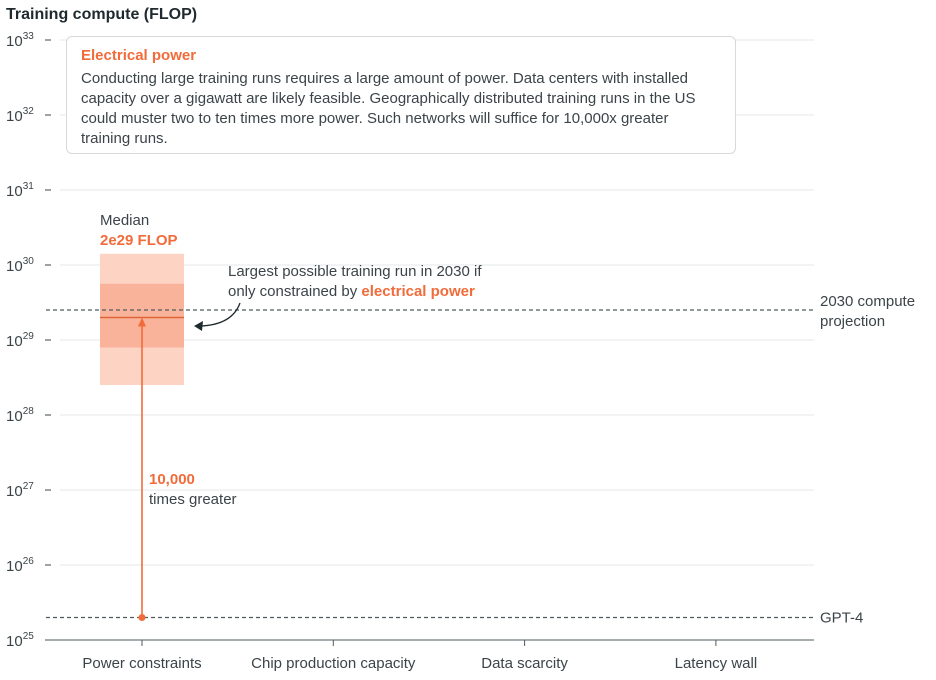  I want to click on curved-arrow, so click(220, 314).